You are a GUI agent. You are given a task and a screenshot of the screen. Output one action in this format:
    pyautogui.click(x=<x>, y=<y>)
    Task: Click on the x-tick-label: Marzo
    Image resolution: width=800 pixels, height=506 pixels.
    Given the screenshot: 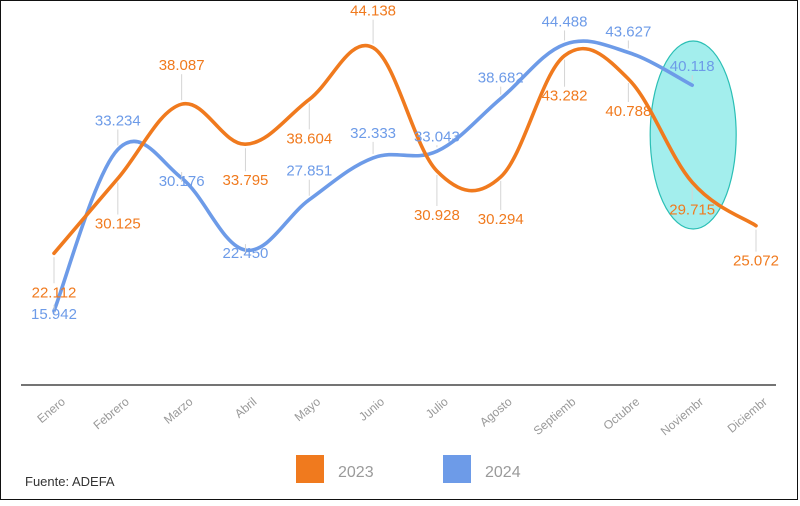 What is the action you would take?
    pyautogui.click(x=178, y=410)
    